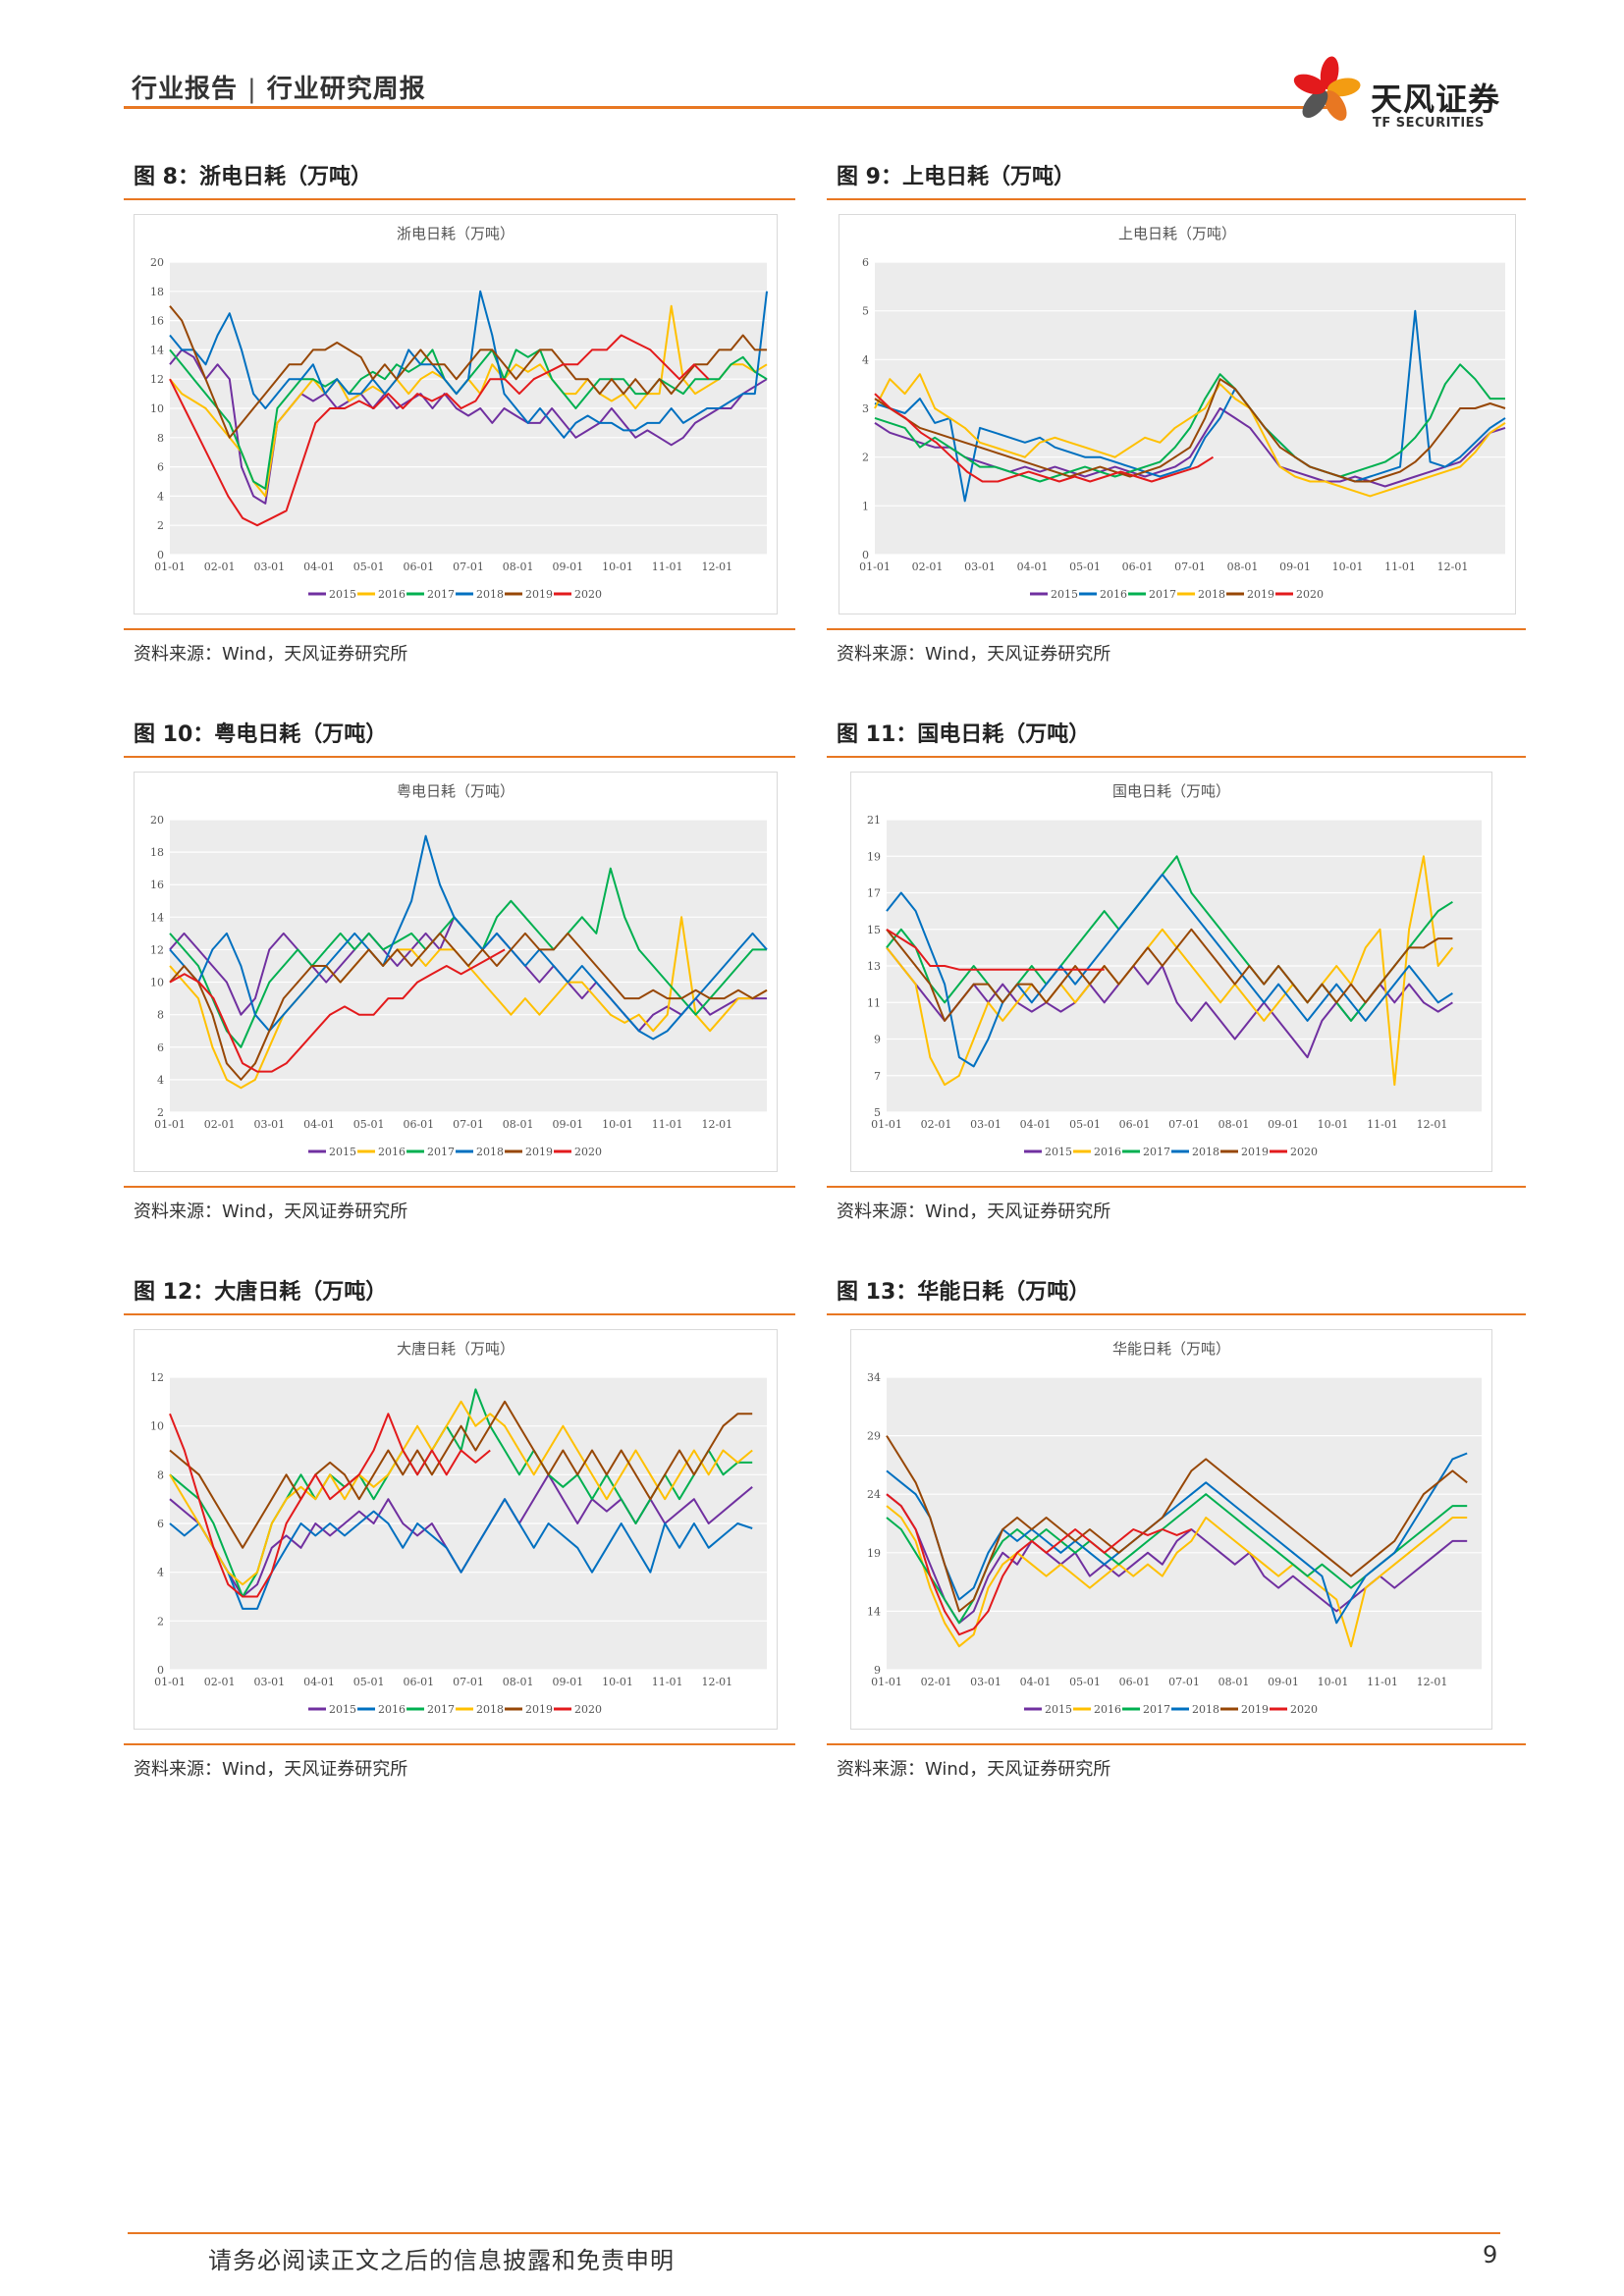 Image resolution: width=1624 pixels, height=2296 pixels. Describe the element at coordinates (1171, 791) in the screenshot. I see `chart-title: 国电日耗（万吨）` at that location.